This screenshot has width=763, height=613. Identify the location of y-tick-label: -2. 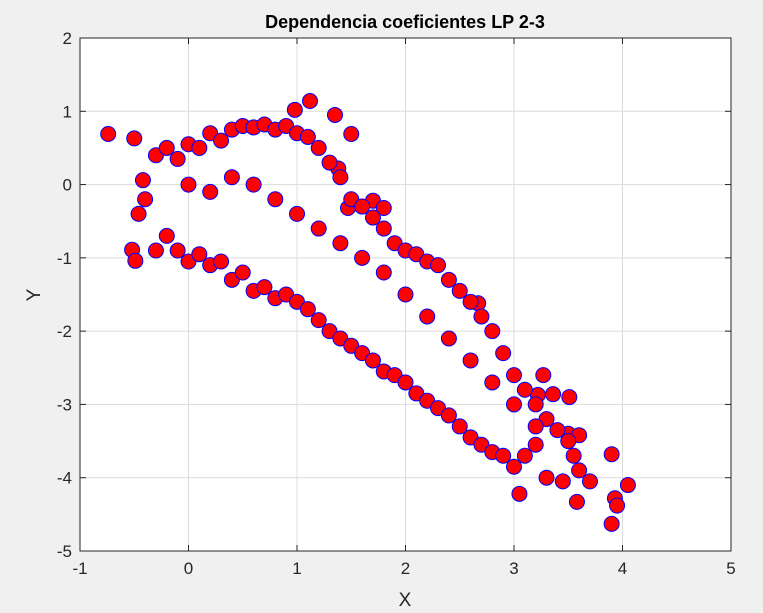
(64, 331).